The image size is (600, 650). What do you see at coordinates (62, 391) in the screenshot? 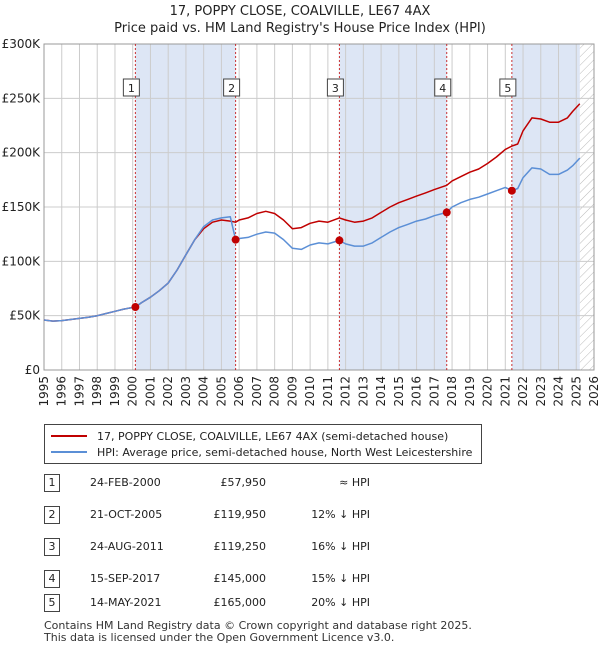
I see `x-tick-label: 1996` at bounding box center [62, 391].